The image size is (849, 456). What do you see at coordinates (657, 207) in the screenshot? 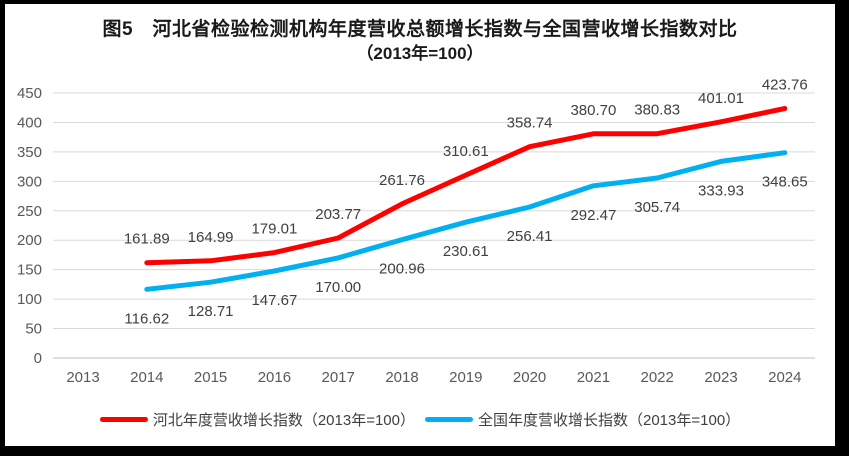
I see `data-label: 305.74` at bounding box center [657, 207].